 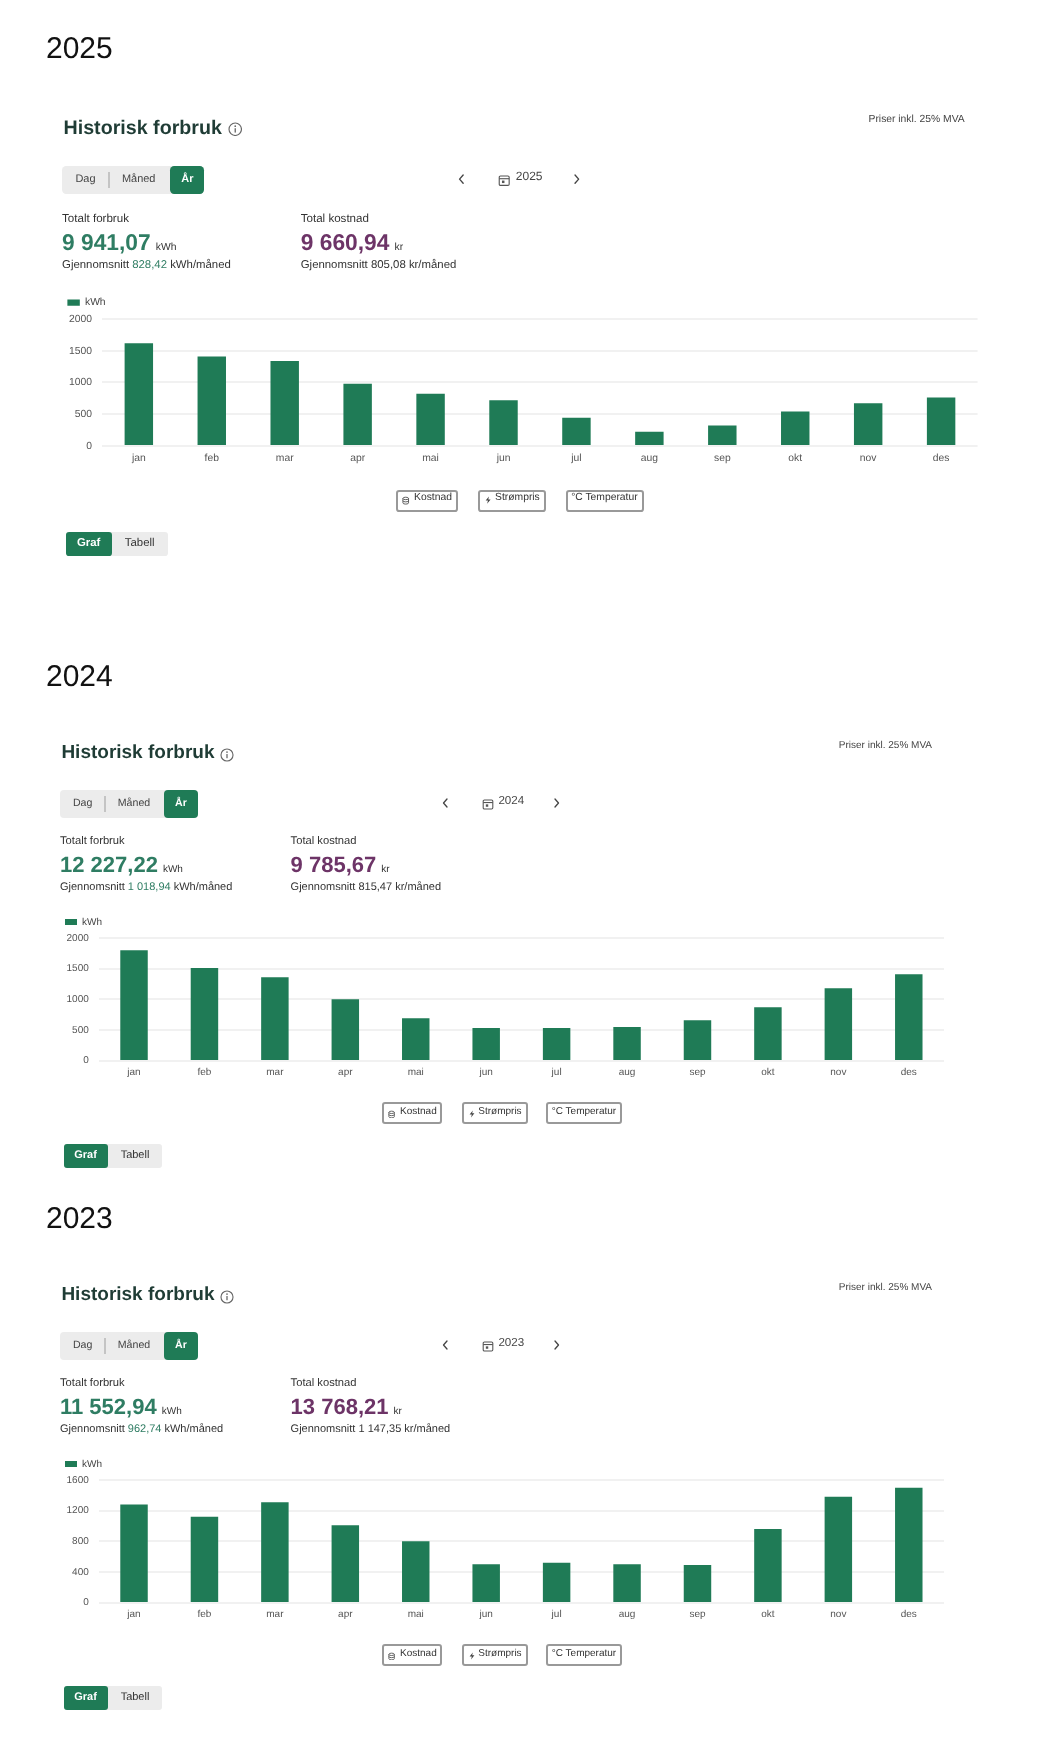 What do you see at coordinates (333, 866) in the screenshot?
I see `text: 9 785,67` at bounding box center [333, 866].